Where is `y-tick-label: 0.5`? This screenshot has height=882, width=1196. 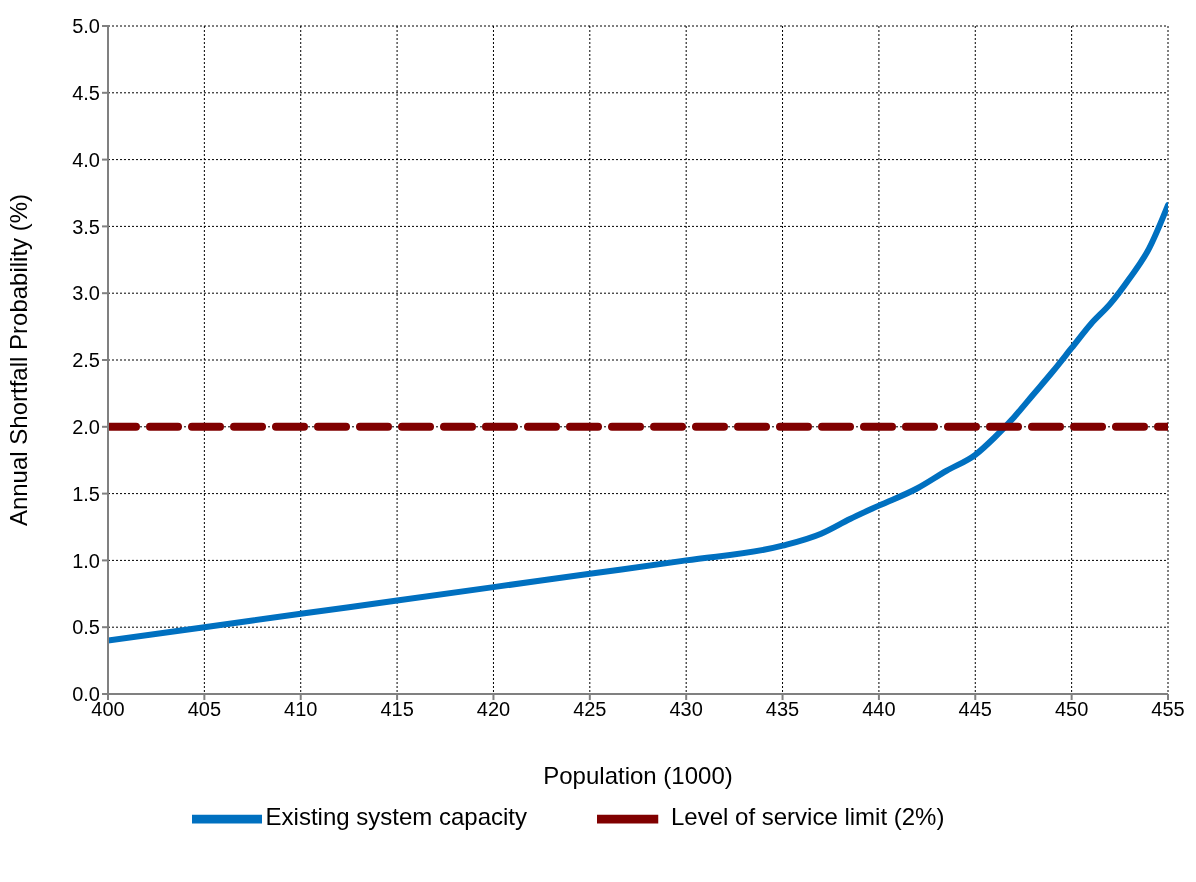
y-tick-label: 0.5 is located at coordinates (86, 627).